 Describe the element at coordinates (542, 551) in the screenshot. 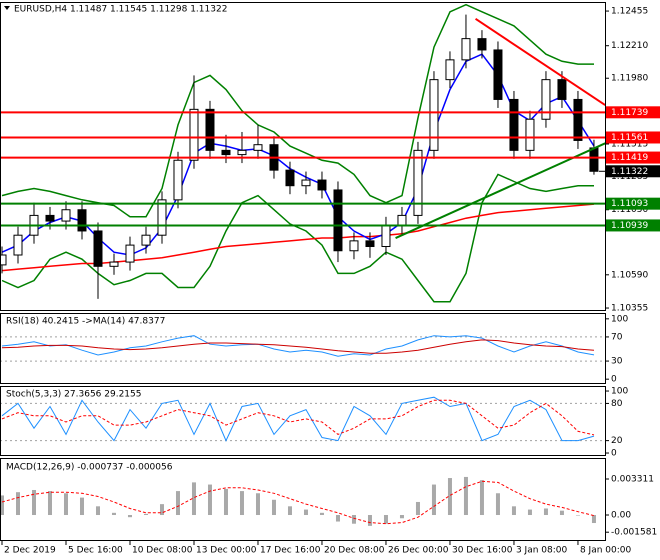

I see `x-tick-label: 3 Jan 08:00` at that location.